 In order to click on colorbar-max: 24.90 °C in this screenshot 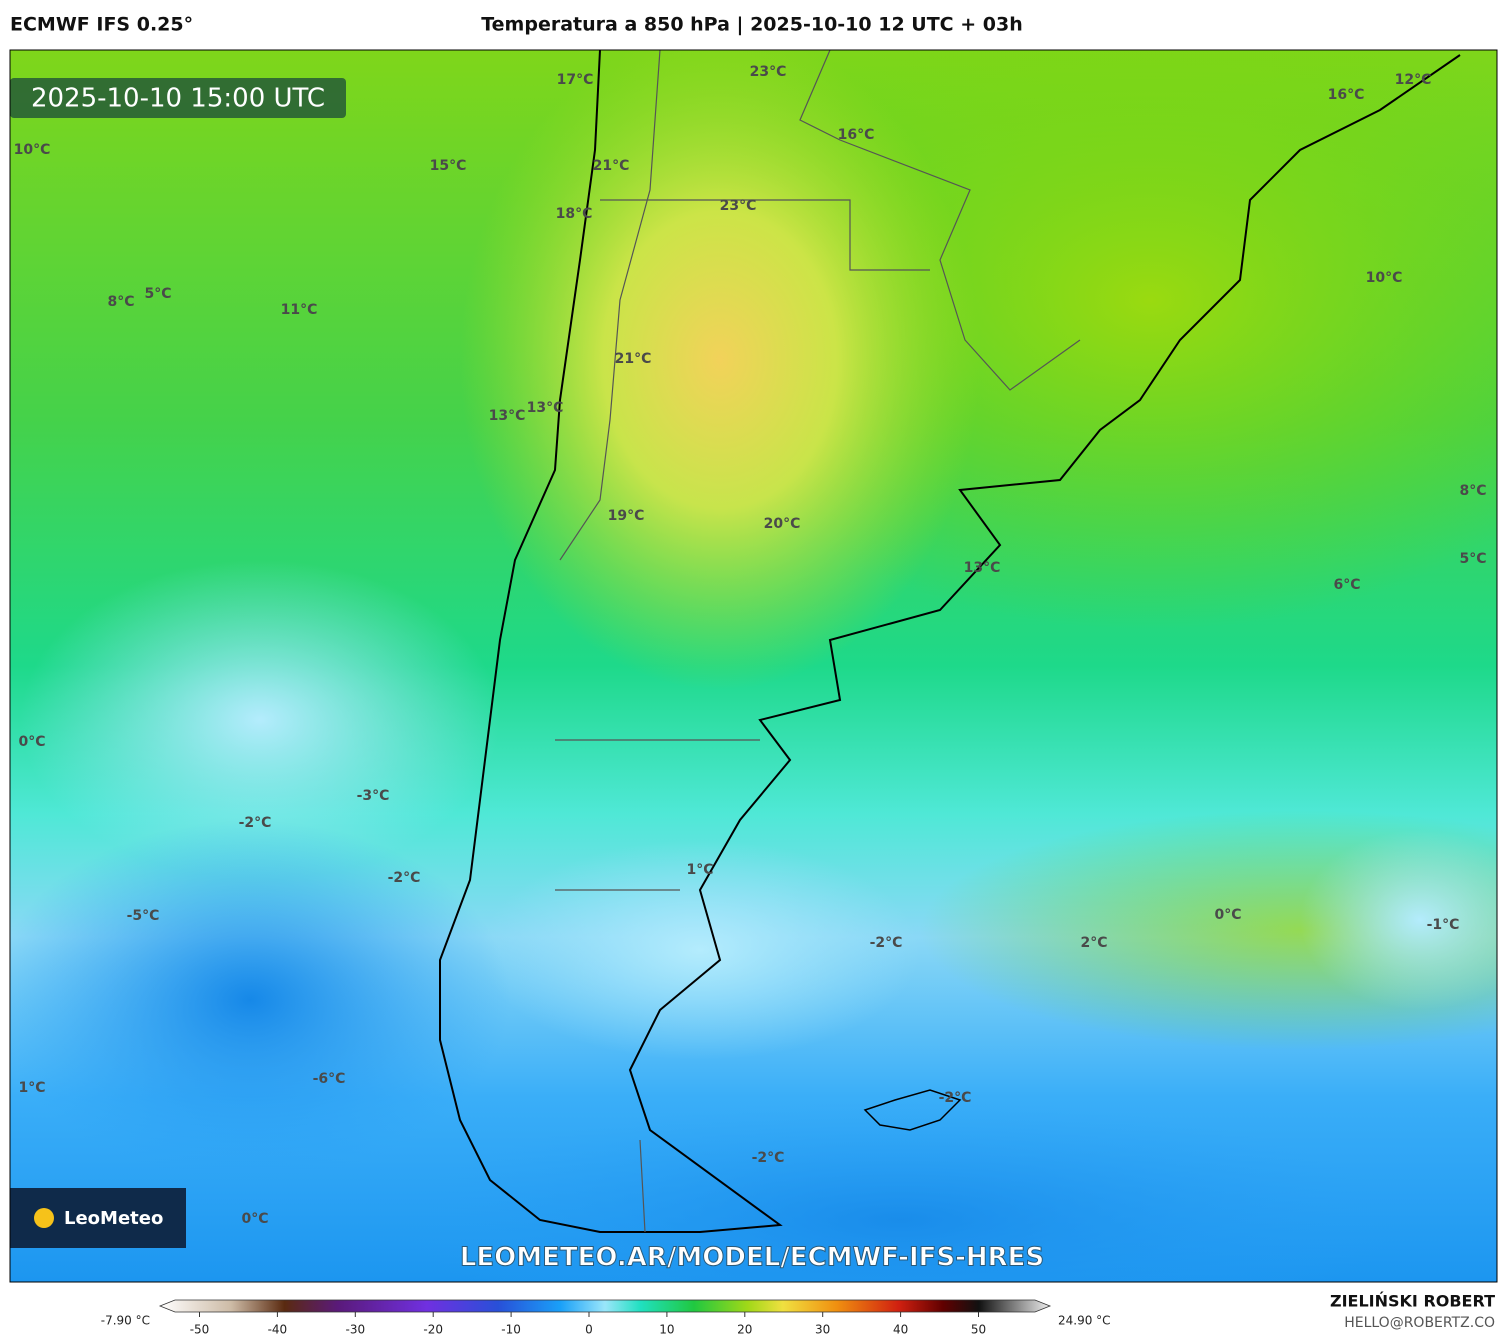, I will do `click(1084, 1321)`.